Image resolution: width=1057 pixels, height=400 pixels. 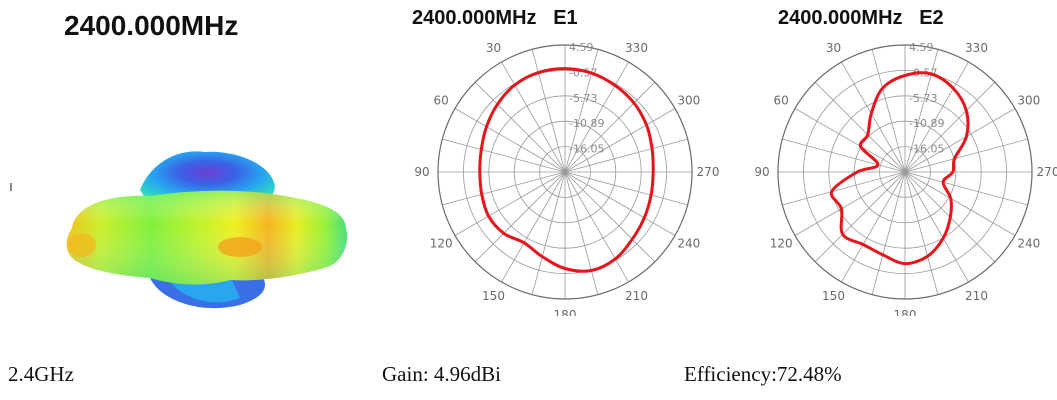 What do you see at coordinates (833, 296) in the screenshot?
I see `1-angle-tick-label: 150` at bounding box center [833, 296].